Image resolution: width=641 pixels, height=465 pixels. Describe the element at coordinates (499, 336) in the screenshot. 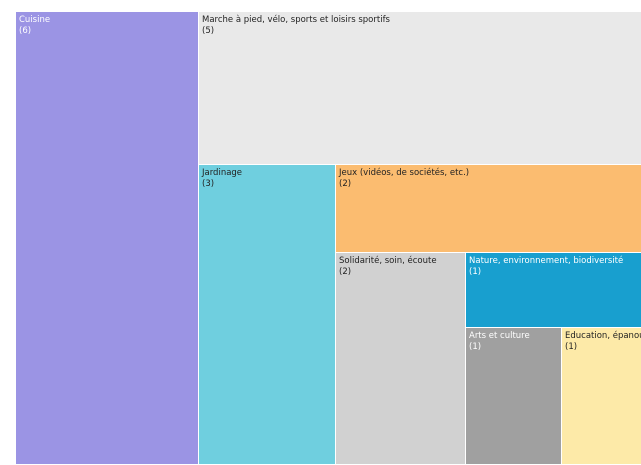

I see `treemap-cell-label: Arts et culture` at that location.